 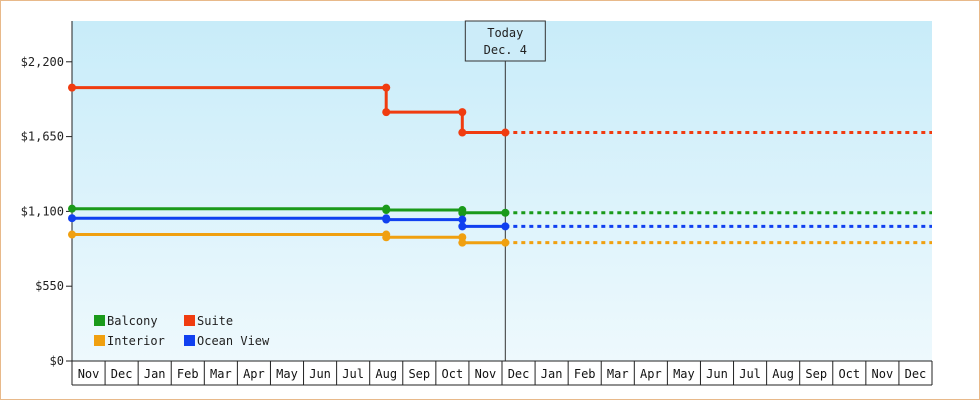 I want to click on legend-label: Interior, so click(x=136, y=341).